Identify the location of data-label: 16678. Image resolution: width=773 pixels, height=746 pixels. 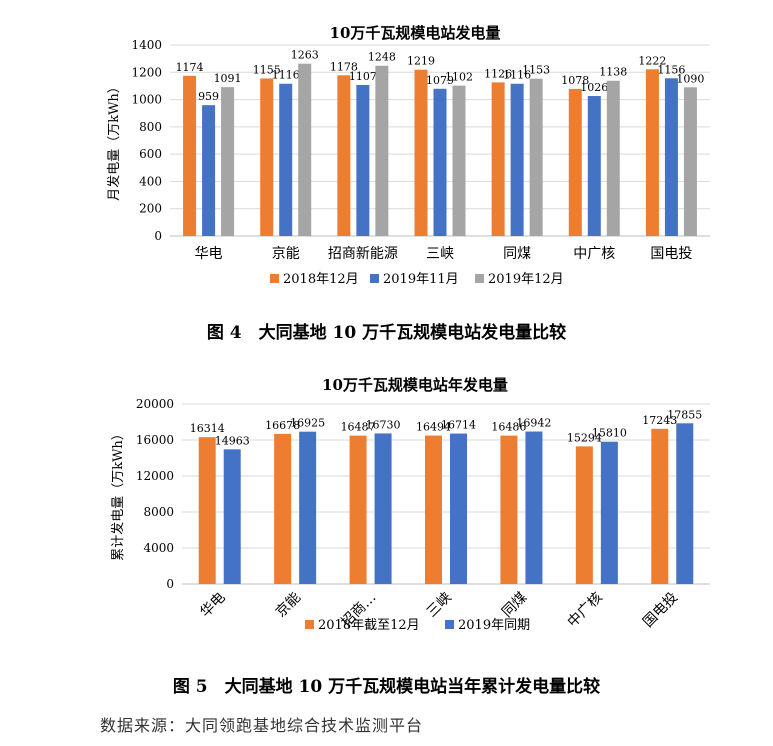
(282, 425).